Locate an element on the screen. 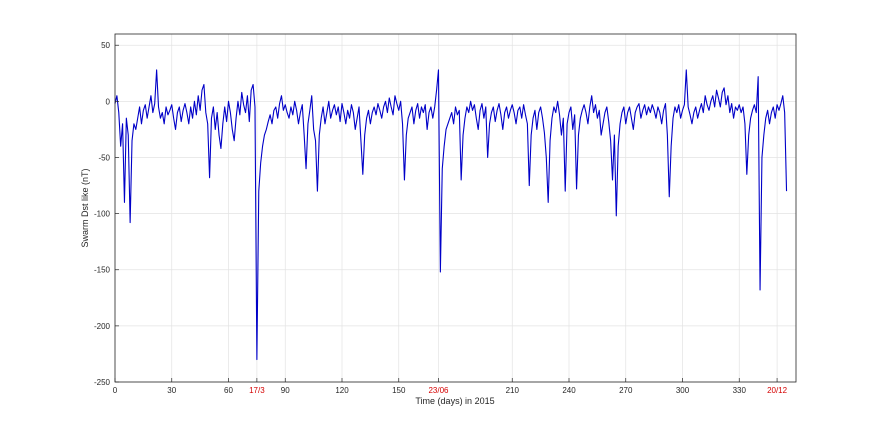 This screenshot has height=429, width=880. x-tick-label: 20/12 is located at coordinates (777, 390).